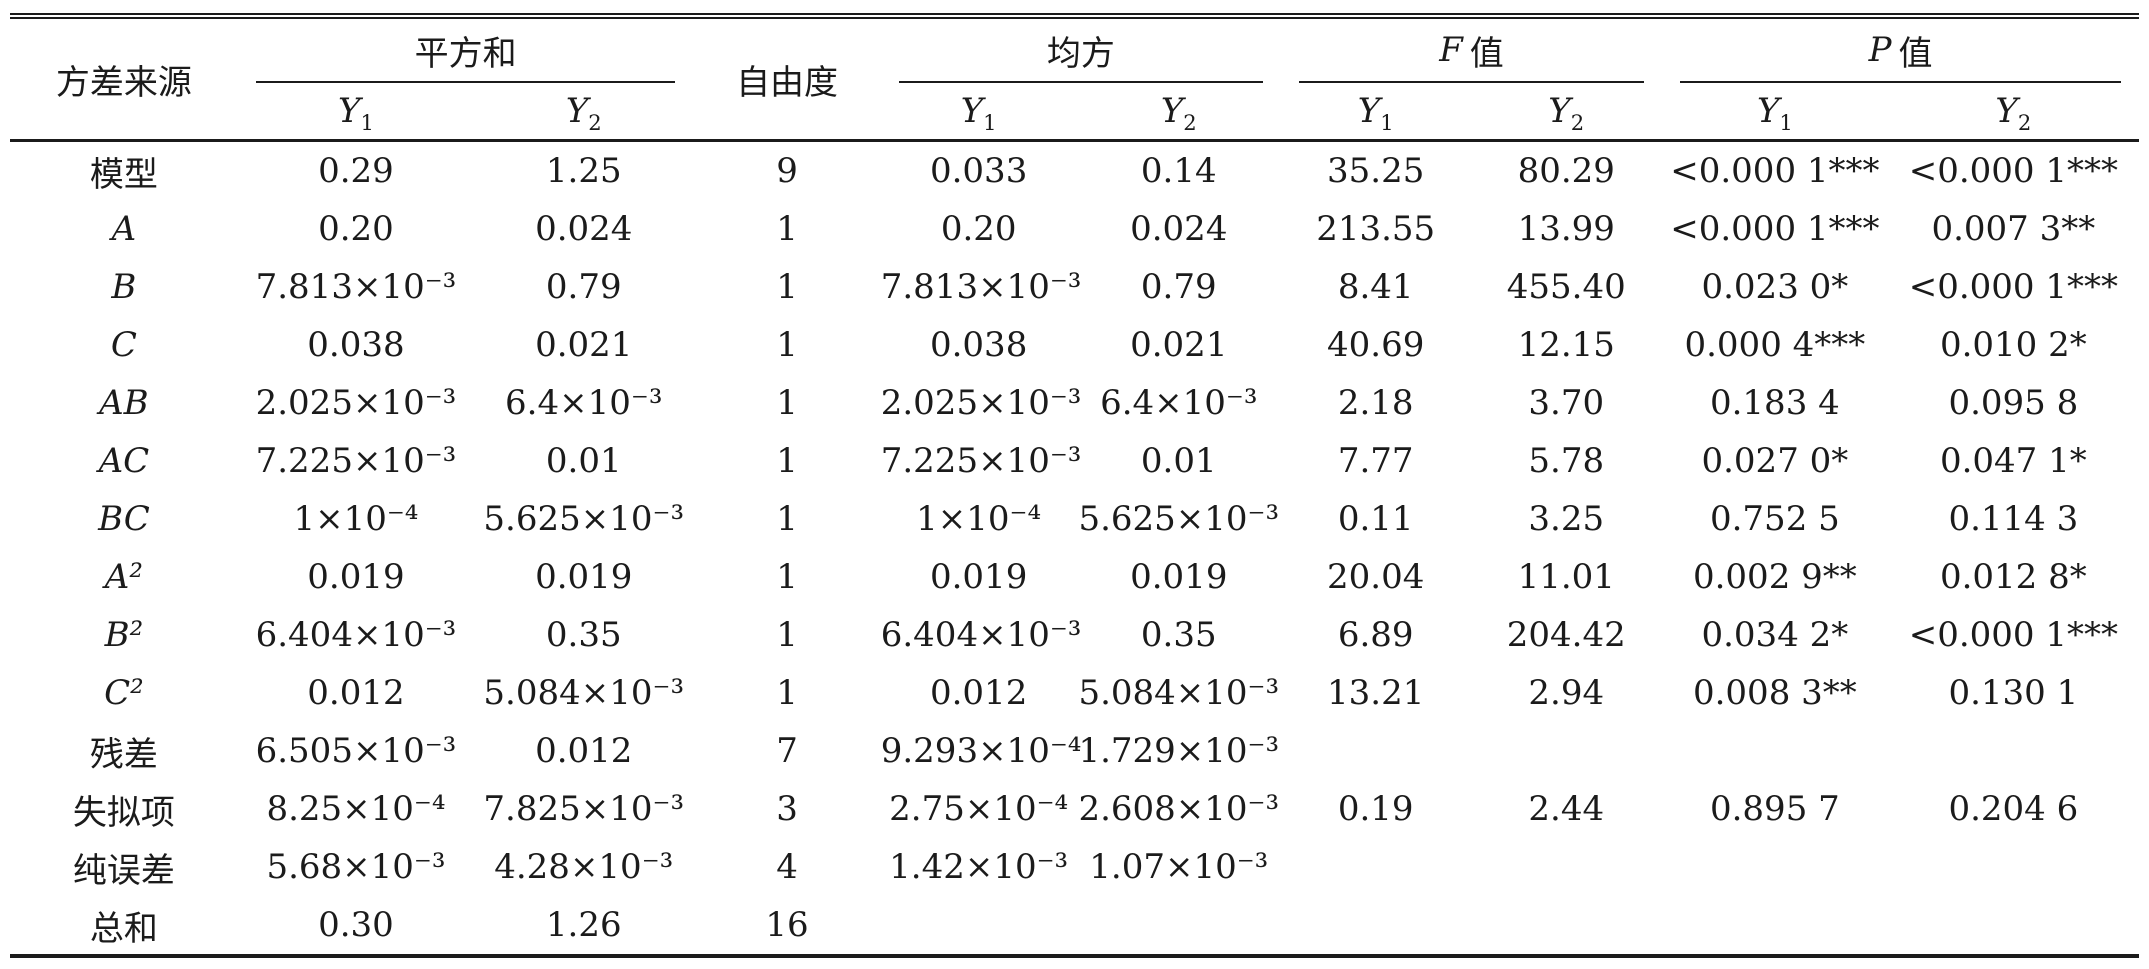  I want to click on column-group-p-value: P 值, so click(1900, 51).